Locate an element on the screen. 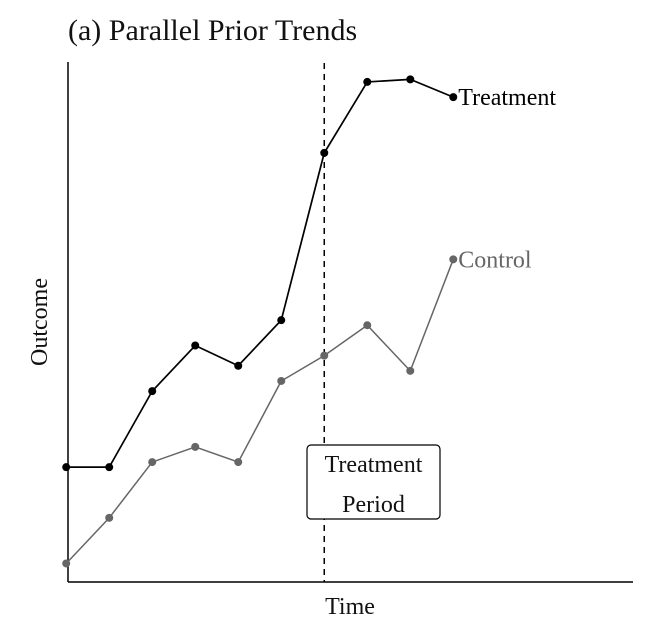 Image resolution: width=655 pixels, height=633 pixels. treatment-period-label-line-2: Period is located at coordinates (373, 505).